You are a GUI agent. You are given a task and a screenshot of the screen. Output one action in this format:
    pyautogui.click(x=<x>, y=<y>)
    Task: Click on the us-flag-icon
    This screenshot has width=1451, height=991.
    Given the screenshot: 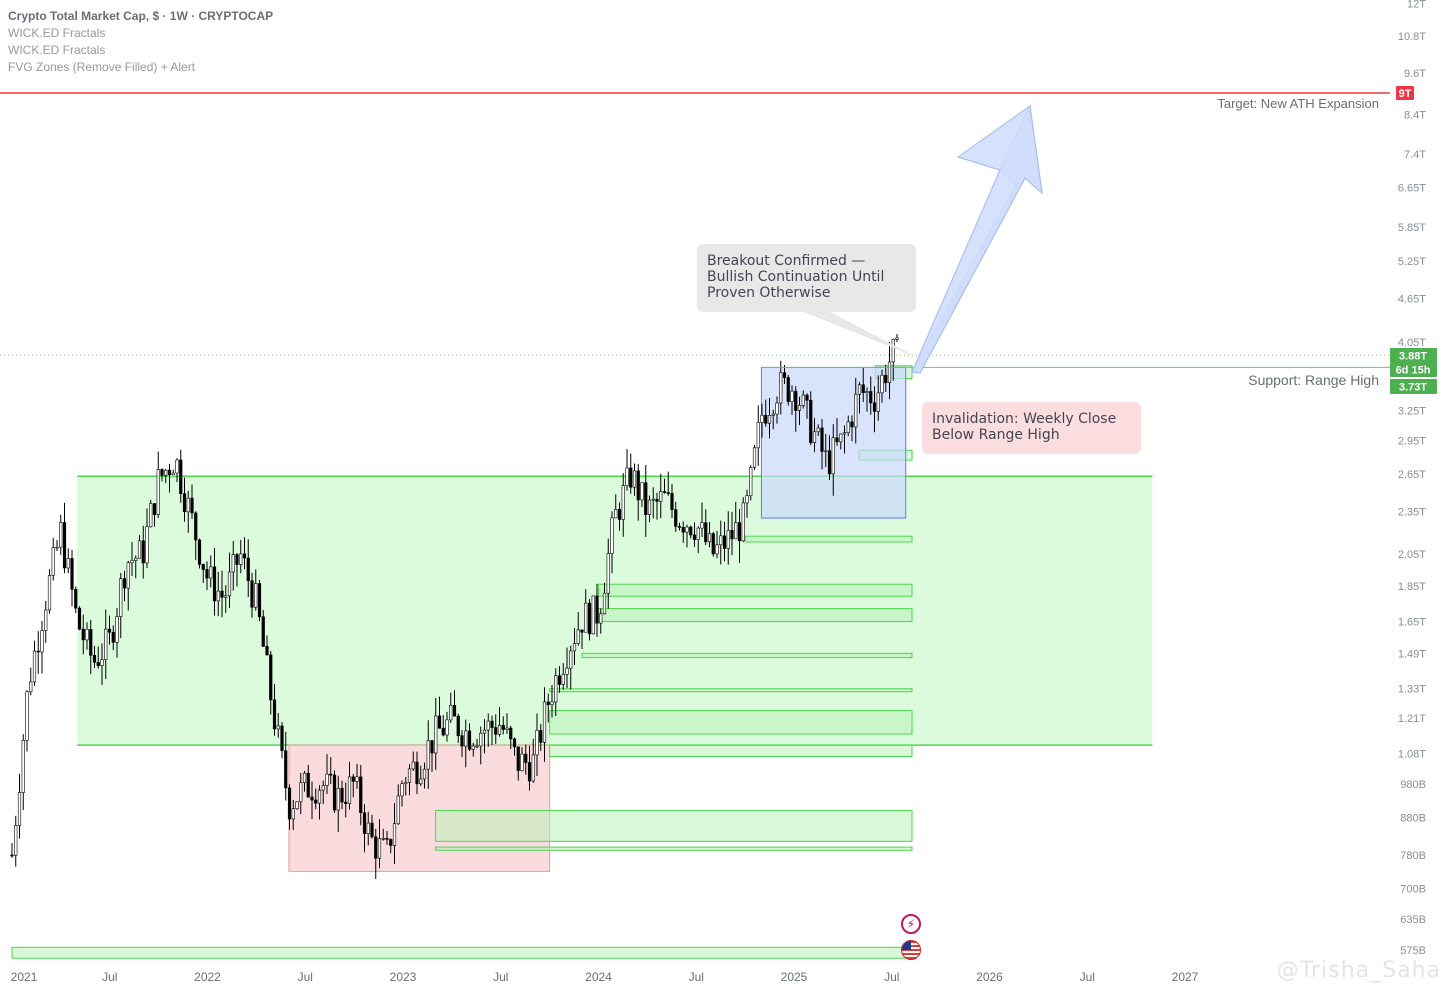 What is the action you would take?
    pyautogui.click(x=911, y=950)
    